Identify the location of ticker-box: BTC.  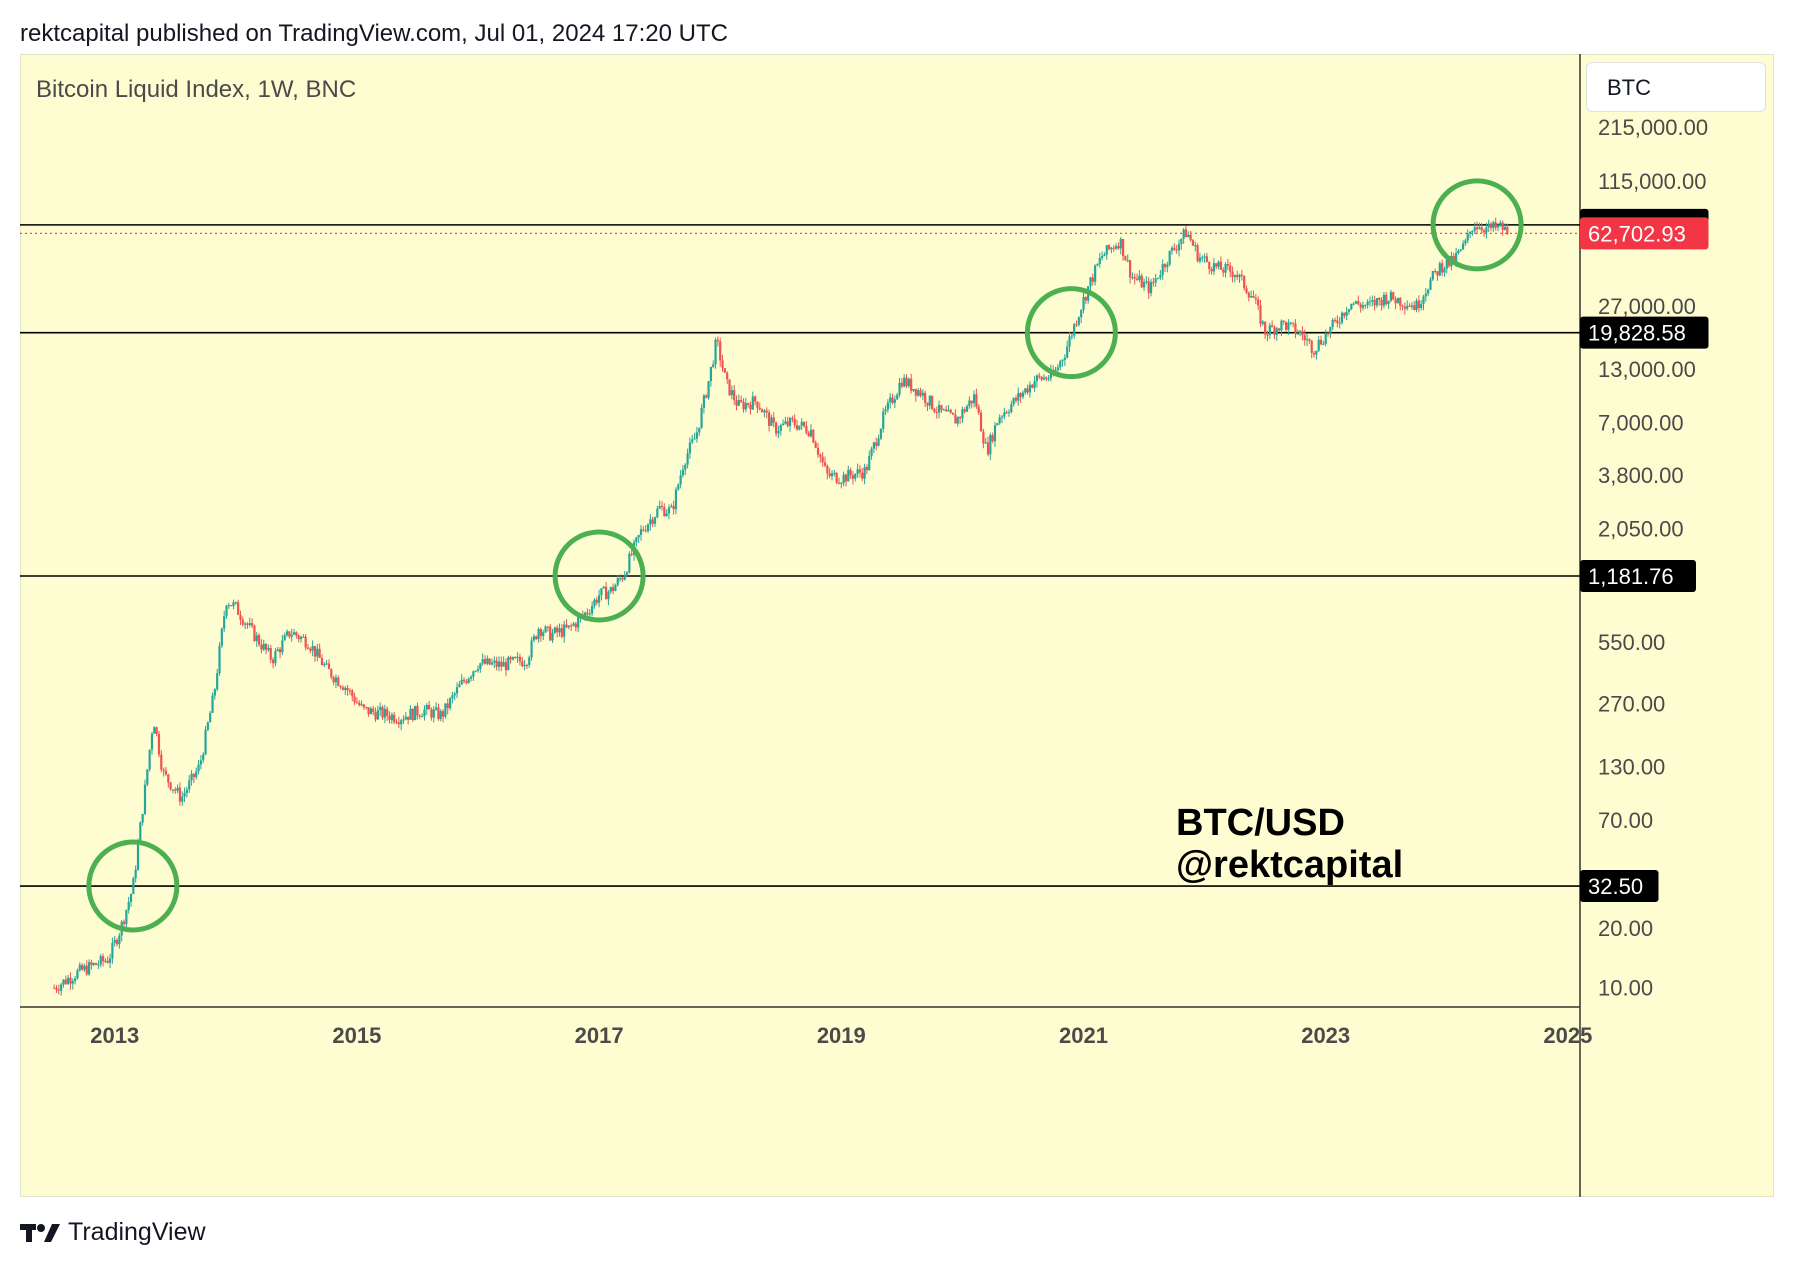
(1676, 87).